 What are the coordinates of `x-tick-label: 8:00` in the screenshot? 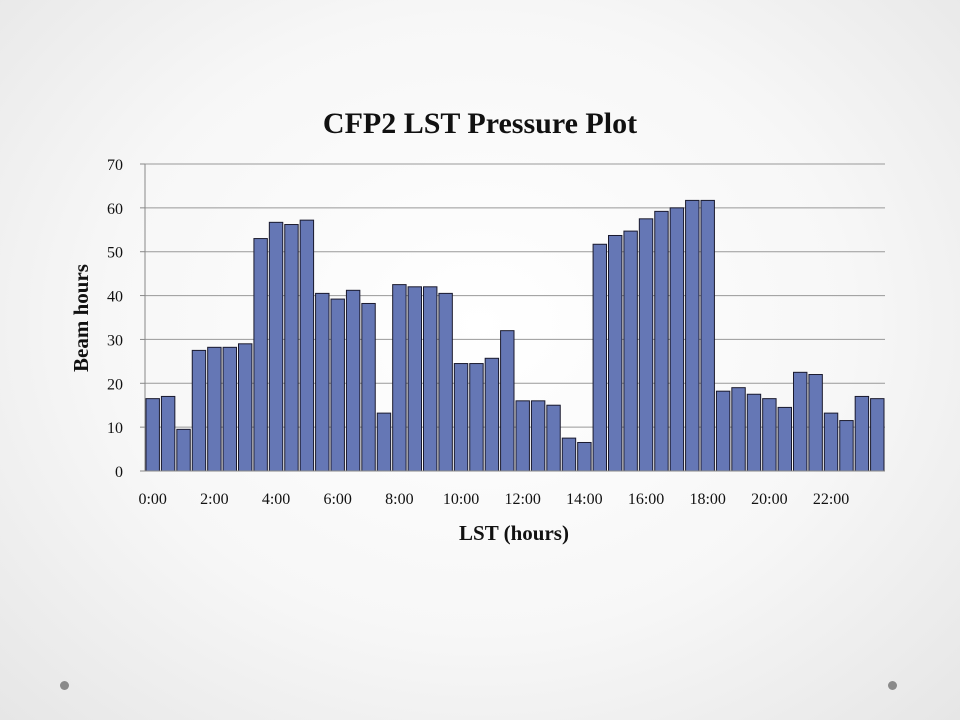 It's located at (399, 499).